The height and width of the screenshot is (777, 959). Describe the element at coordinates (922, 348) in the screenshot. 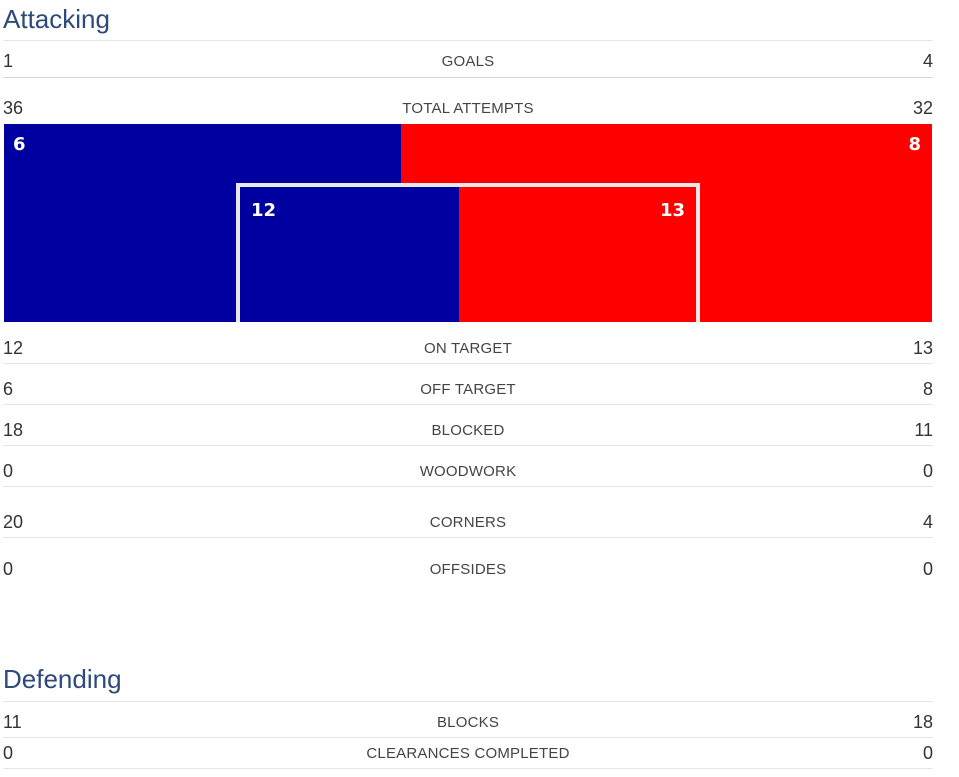

I see `stat-away-value: 13` at that location.